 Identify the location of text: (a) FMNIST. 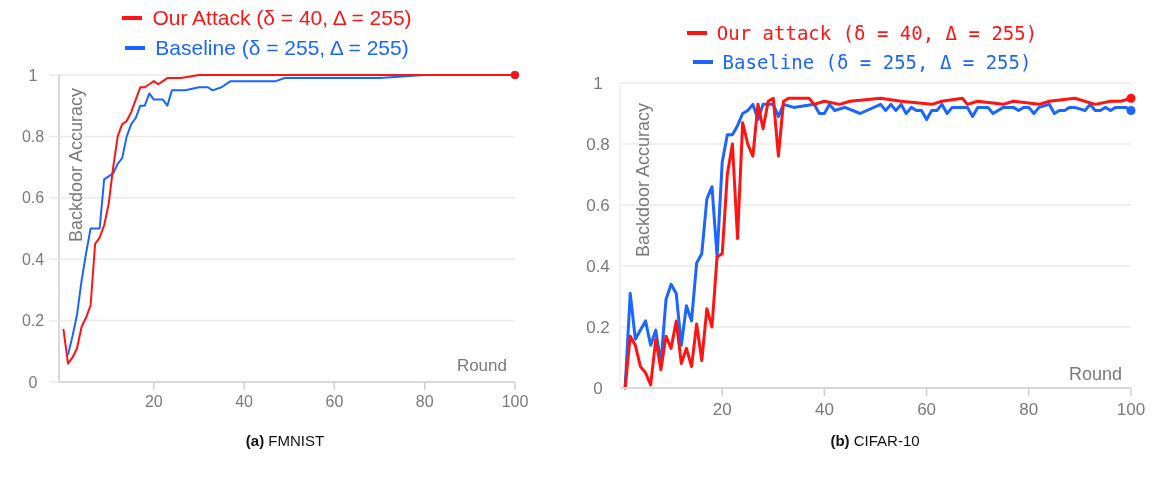
(285, 440).